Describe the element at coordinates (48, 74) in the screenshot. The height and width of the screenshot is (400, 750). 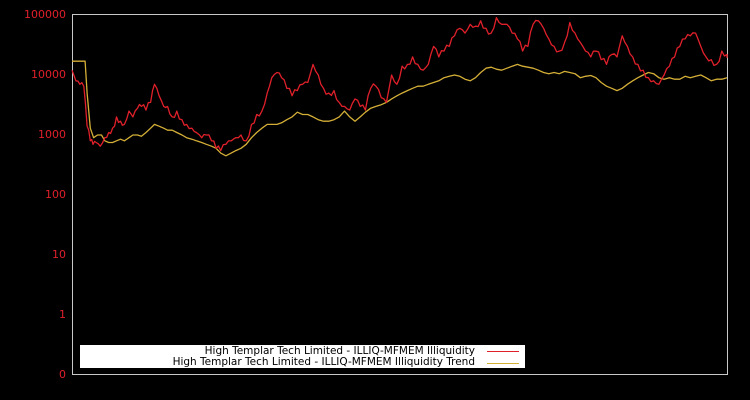
I see `y-tick-label: 10000` at that location.